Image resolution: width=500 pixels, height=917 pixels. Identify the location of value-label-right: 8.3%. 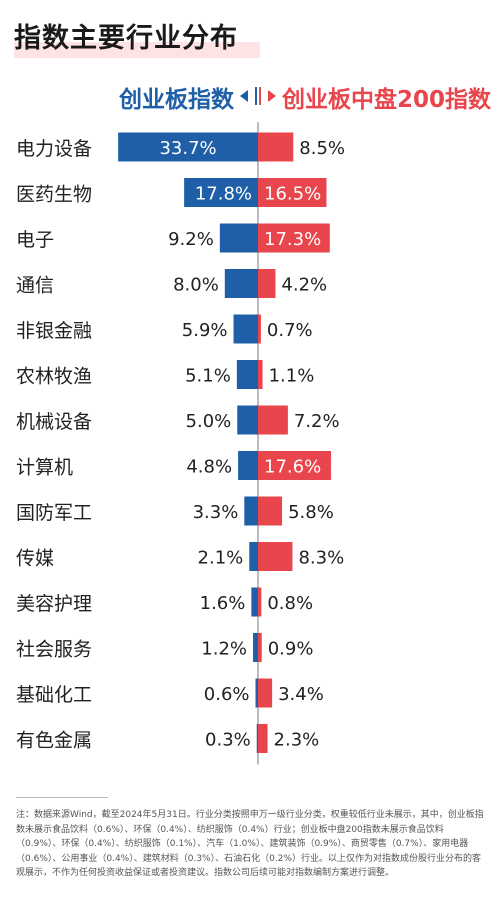
(321, 558).